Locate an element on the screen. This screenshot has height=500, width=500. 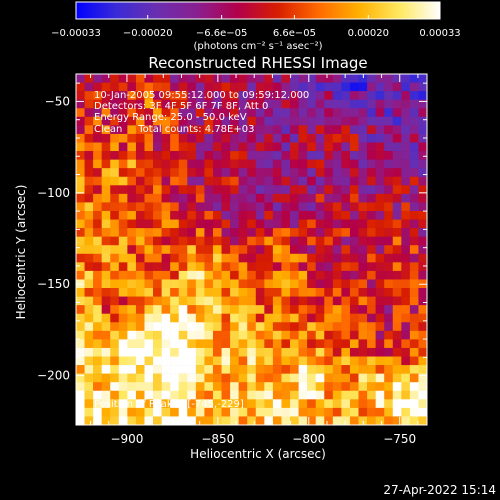
colorbar-unit-label: (photons cm⁻² s⁻¹ asec⁻²) is located at coordinates (257, 46).